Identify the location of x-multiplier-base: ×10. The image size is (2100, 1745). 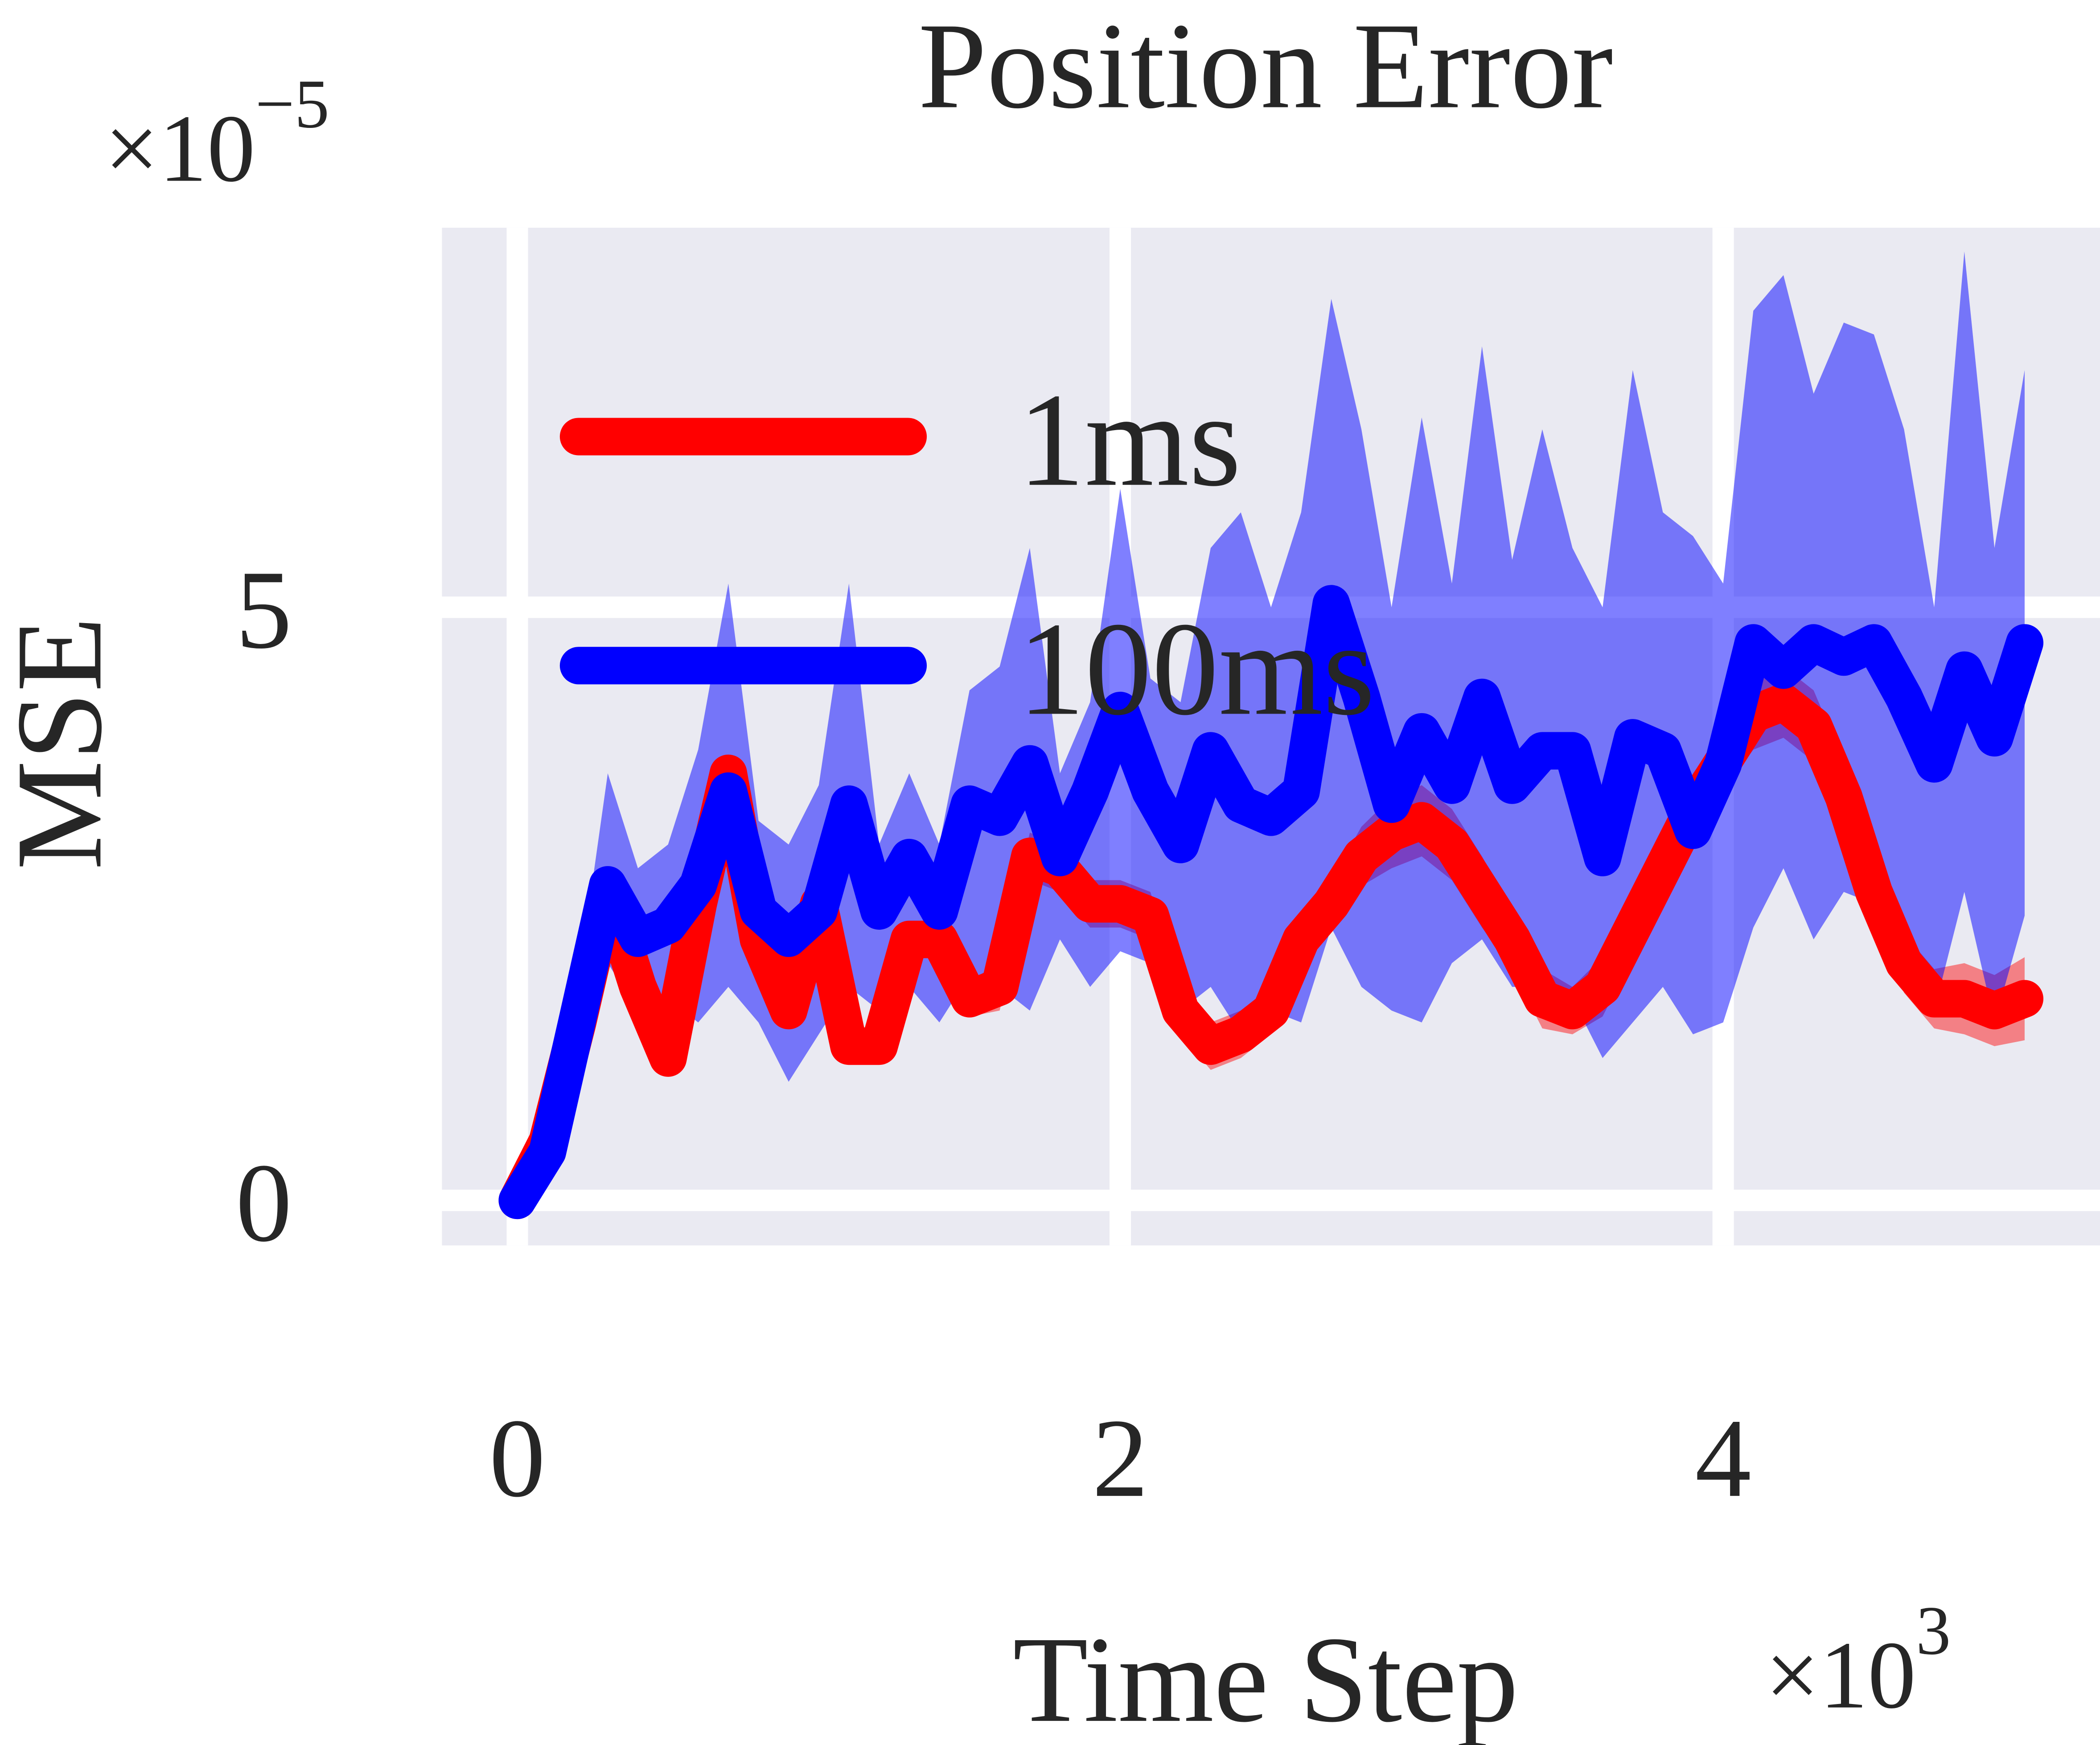
(1840, 1676).